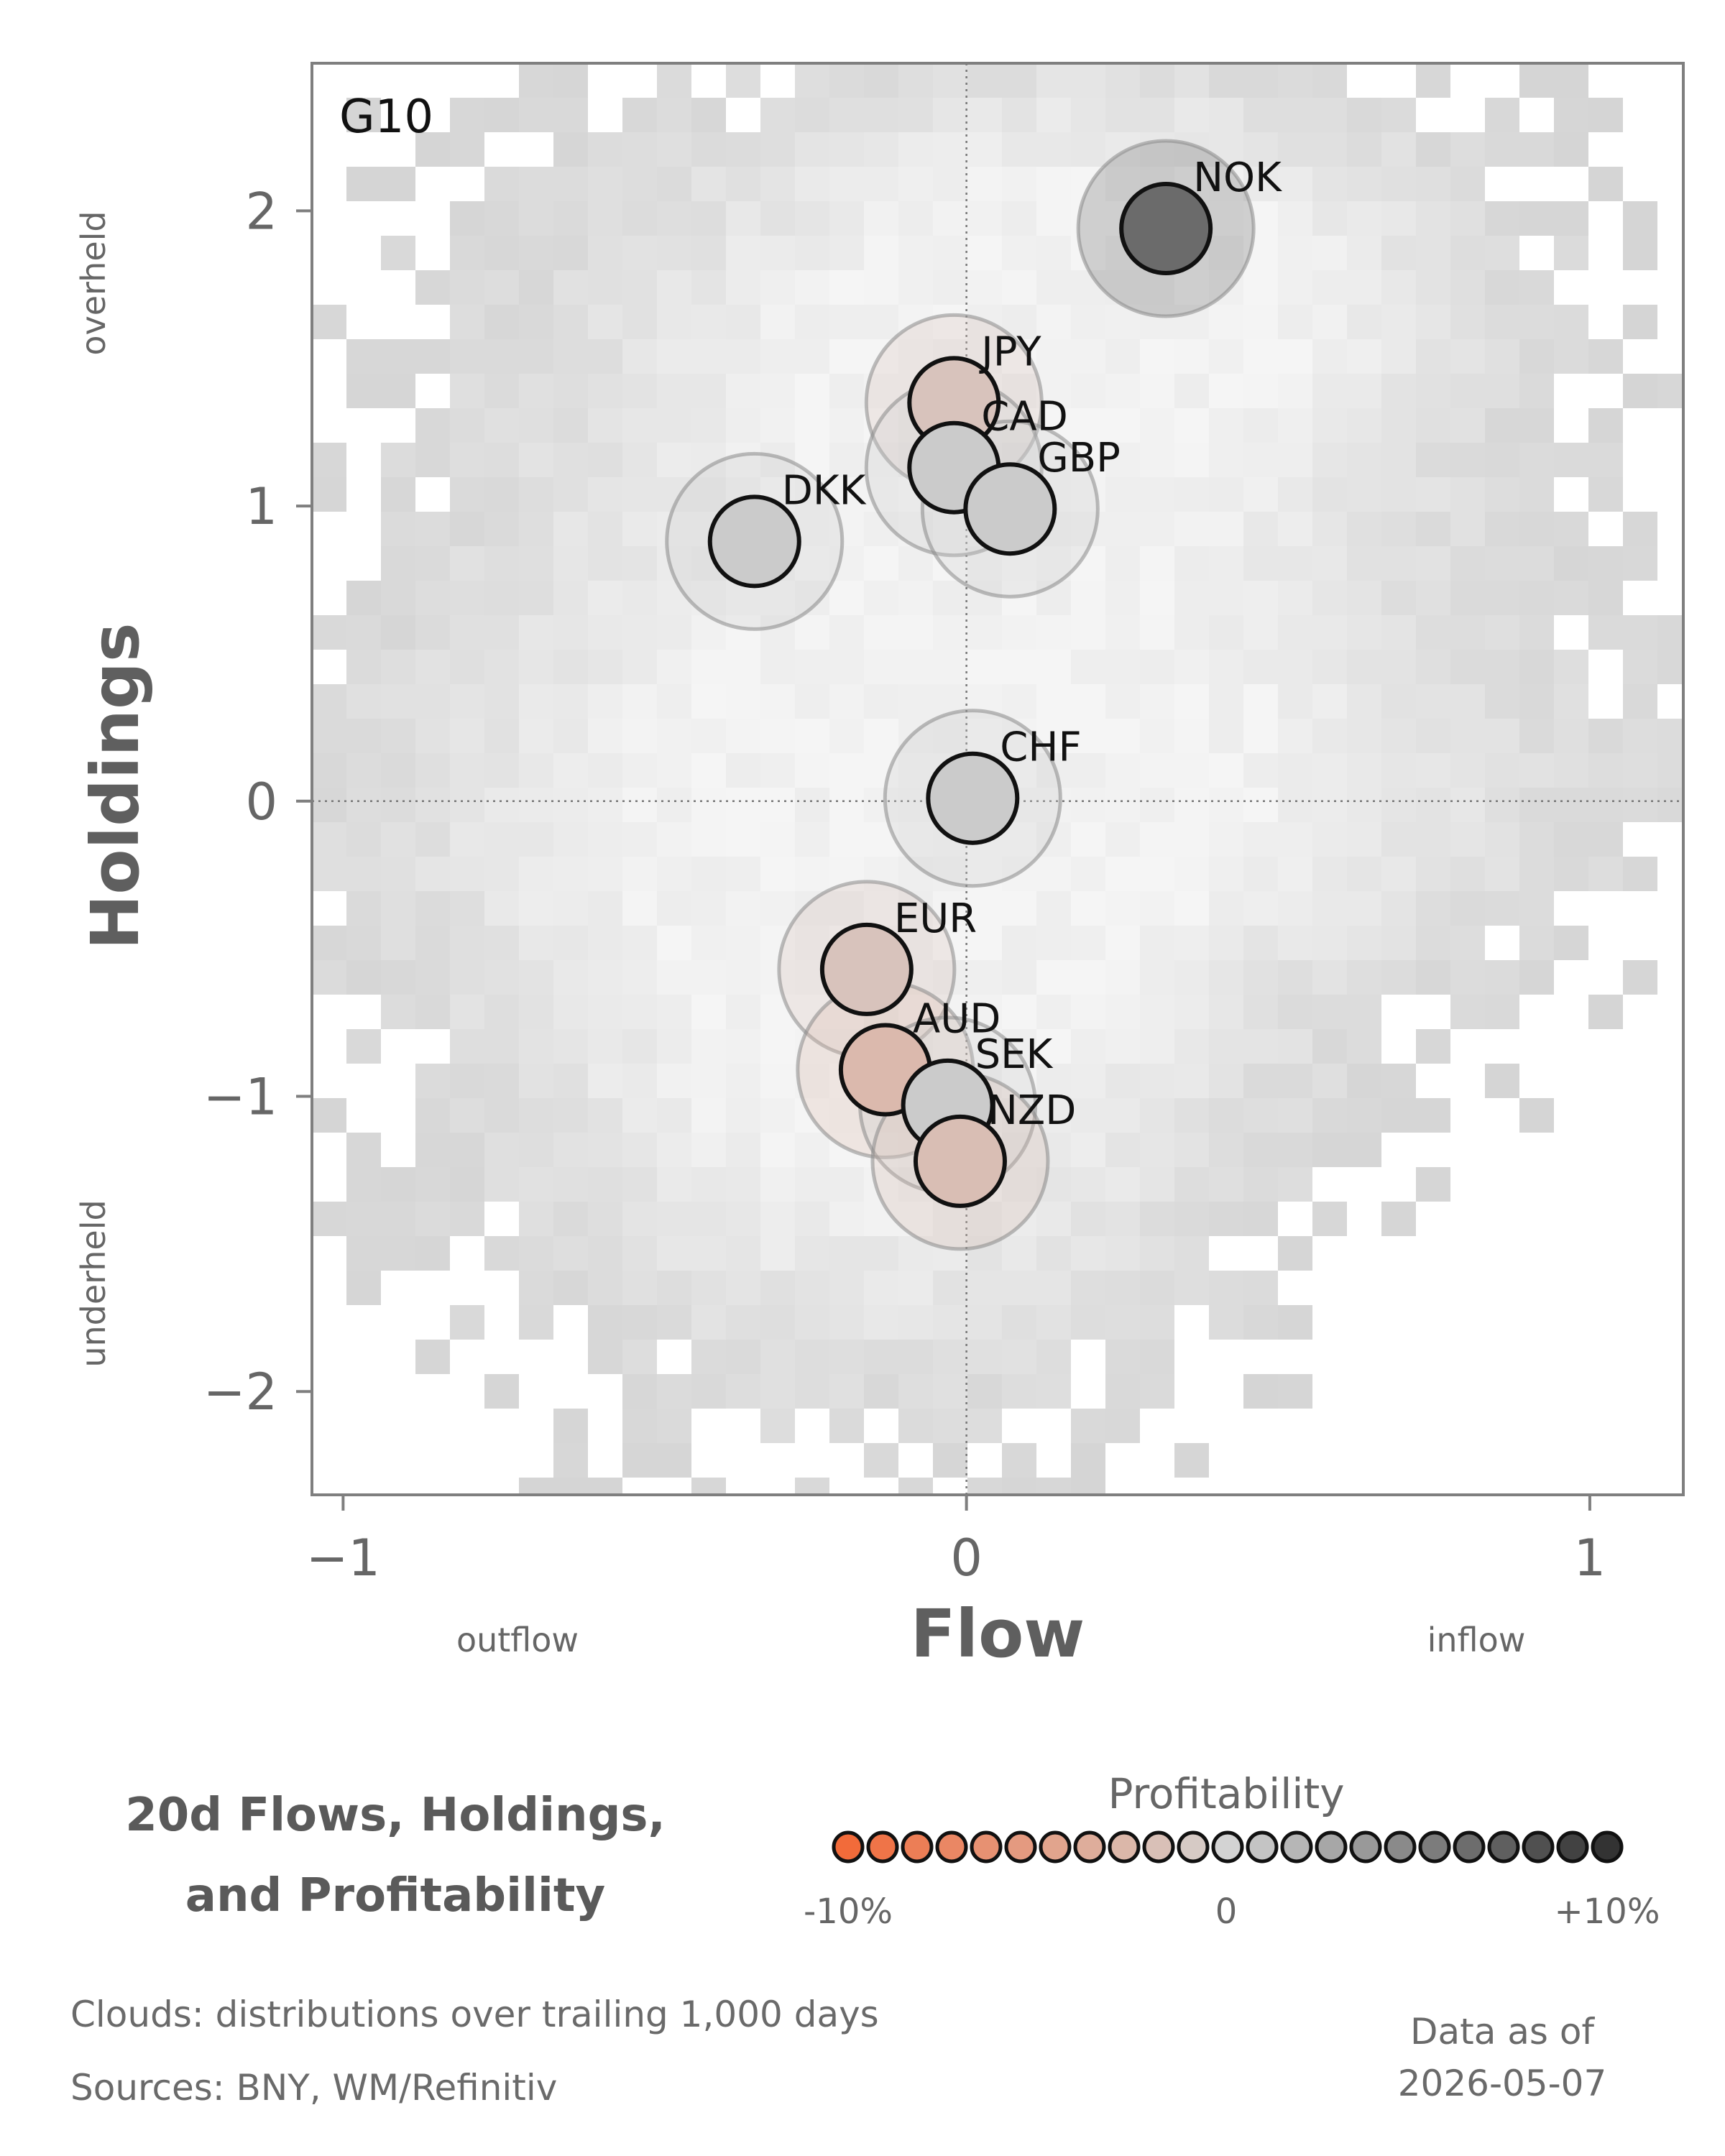 The image size is (1725, 2156). I want to click on y-tick-label: 0, so click(261, 802).